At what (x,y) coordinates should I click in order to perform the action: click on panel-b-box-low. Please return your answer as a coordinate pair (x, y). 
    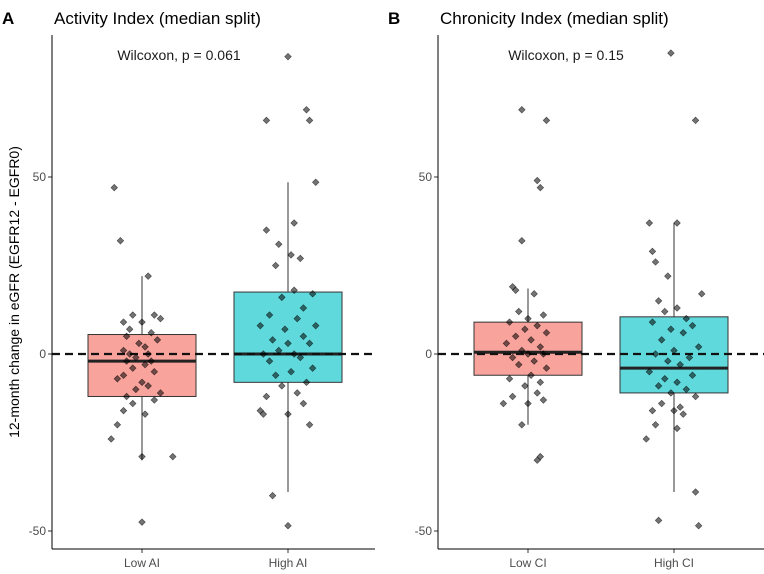
    Looking at the image, I should click on (528, 348).